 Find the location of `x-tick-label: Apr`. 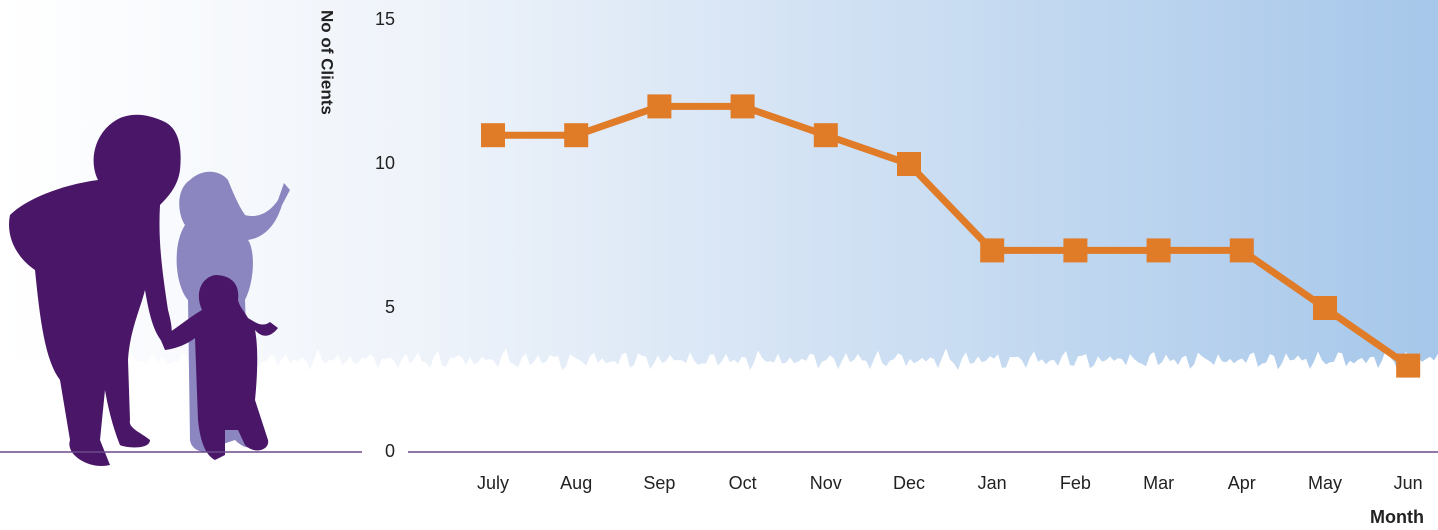

x-tick-label: Apr is located at coordinates (1242, 483).